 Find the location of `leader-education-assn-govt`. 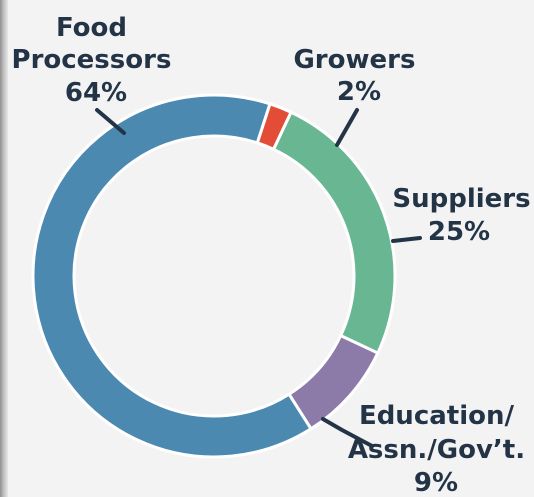

leader-education-assn-govt is located at coordinates (347, 432).